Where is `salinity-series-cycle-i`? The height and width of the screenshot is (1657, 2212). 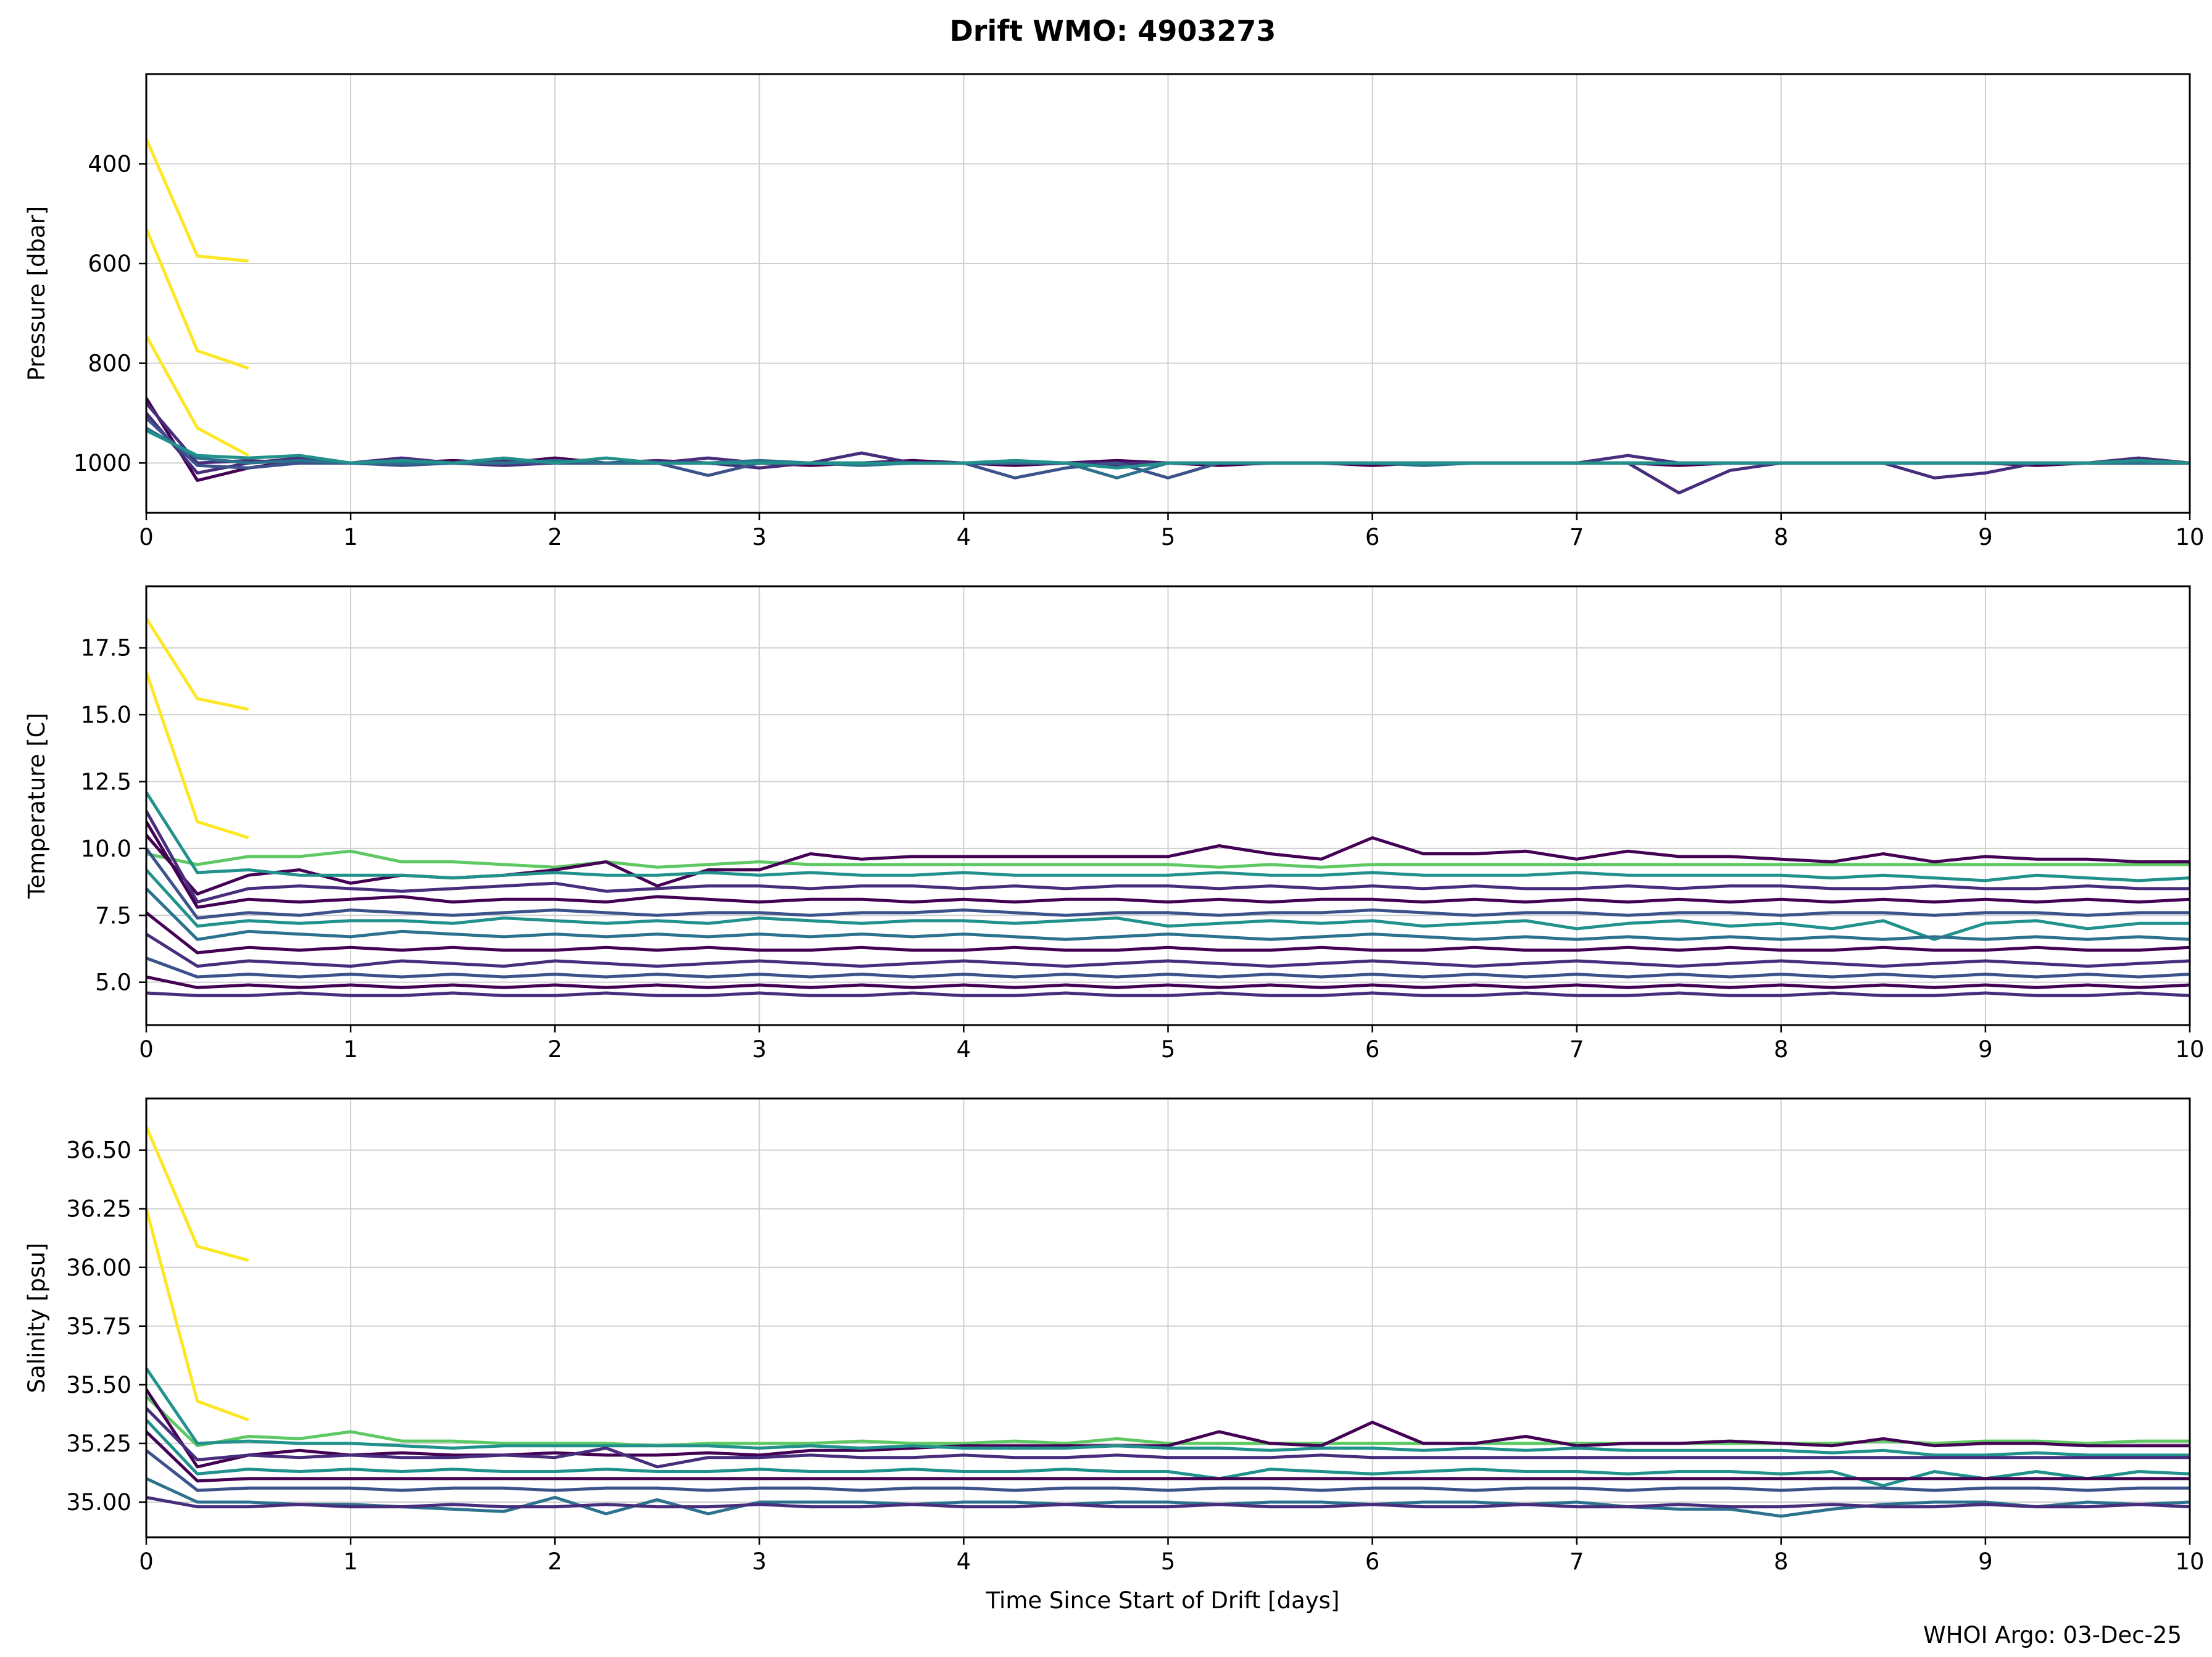 salinity-series-cycle-i is located at coordinates (1168, 1470).